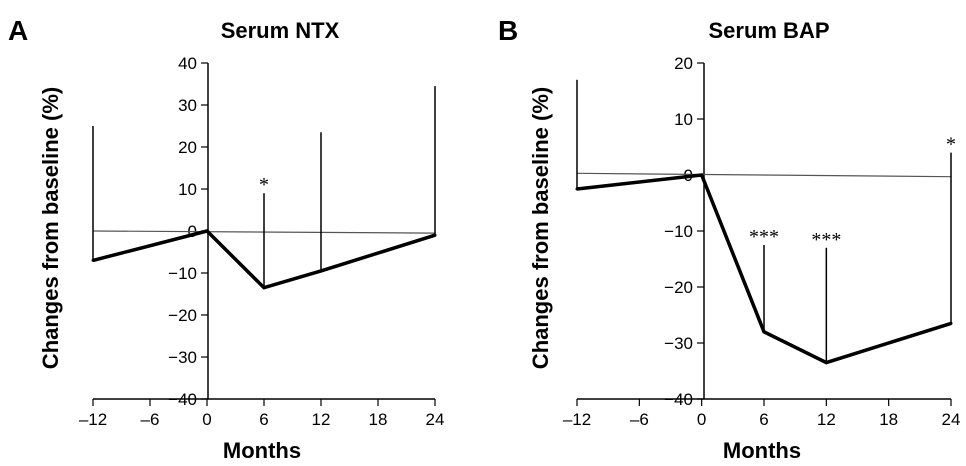 The height and width of the screenshot is (466, 966). What do you see at coordinates (768, 30) in the screenshot?
I see `chart-title: Serum BAP` at bounding box center [768, 30].